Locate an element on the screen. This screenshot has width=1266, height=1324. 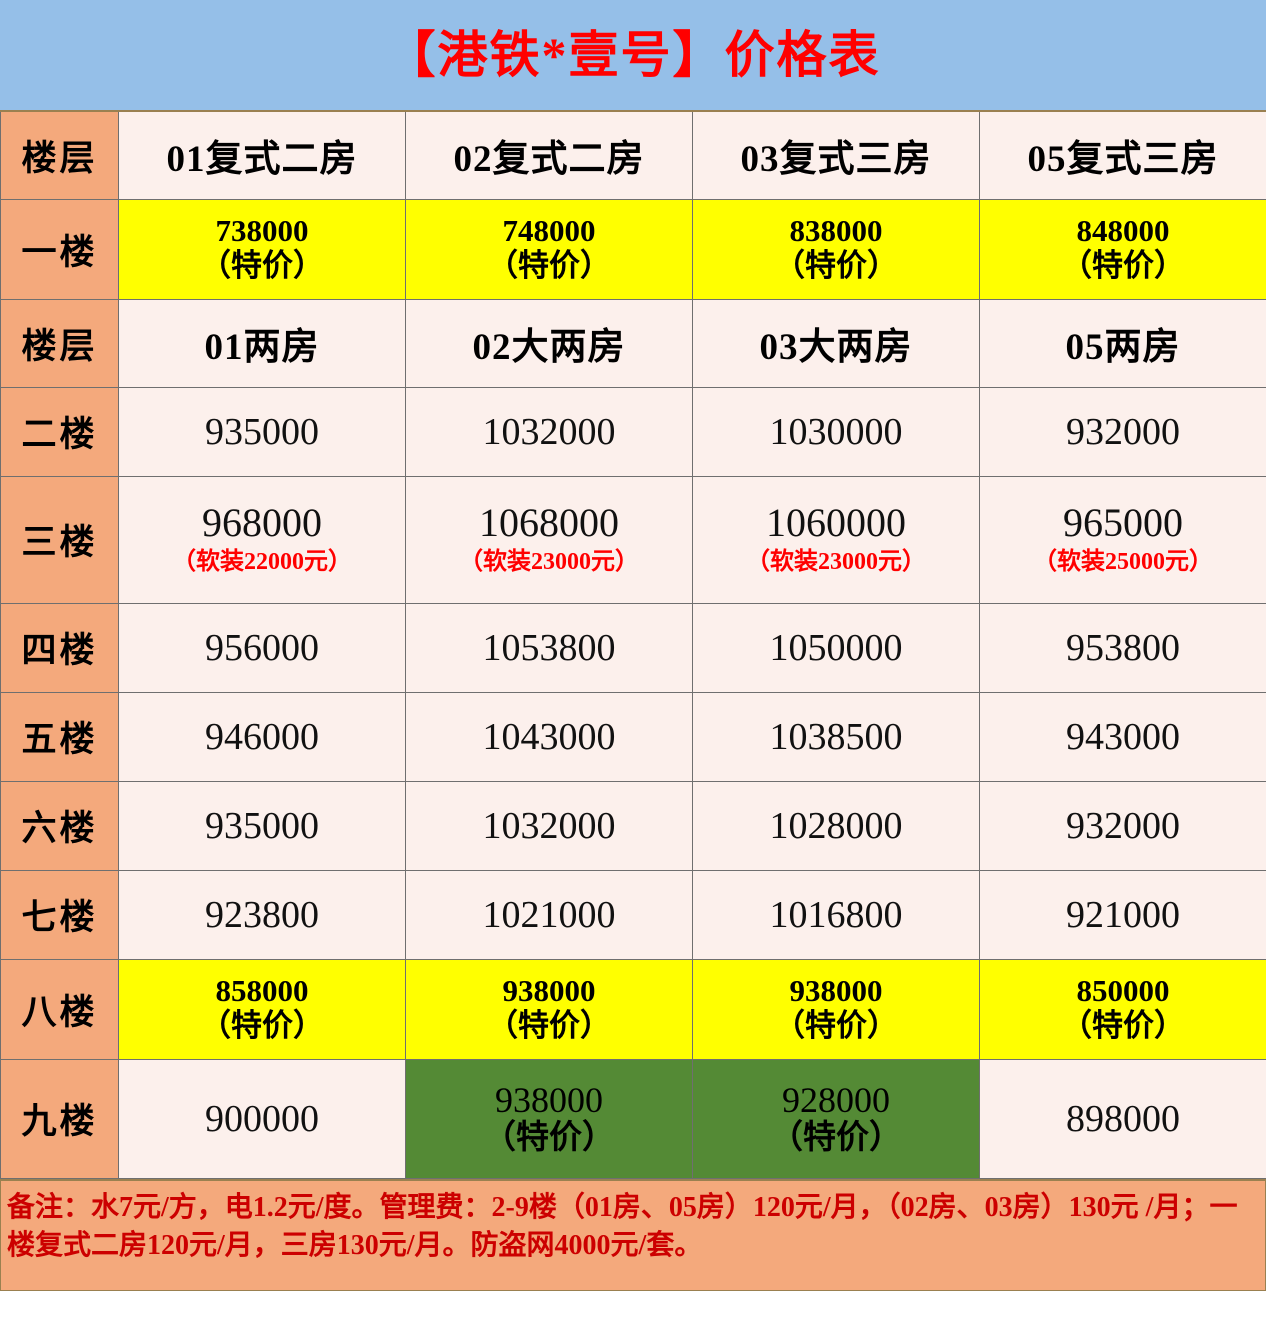
price-cell: 1060000 （软装23000元） is located at coordinates (836, 539).